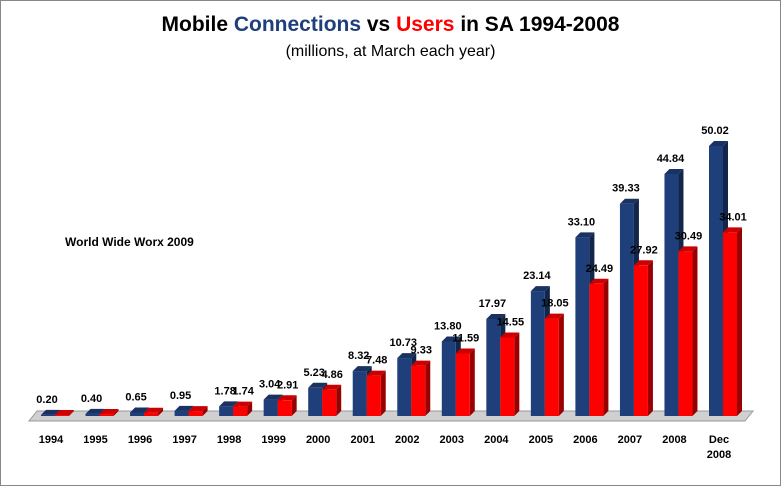 This screenshot has height=486, width=781. Describe the element at coordinates (129, 242) in the screenshot. I see `annotation: World Wide Worx 2009` at that location.